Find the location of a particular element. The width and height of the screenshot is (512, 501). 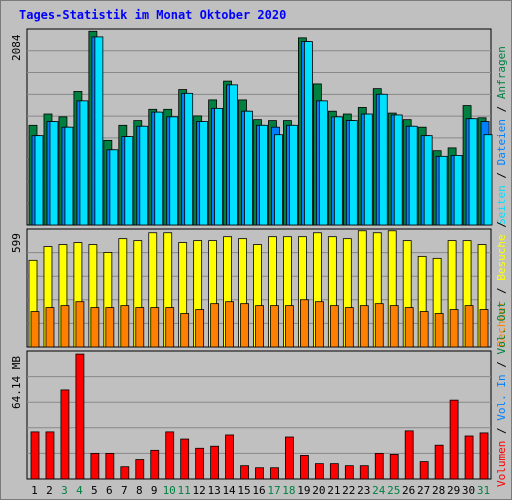

chart-title: Tages-Statistik im Monat Oktober 2020 is located at coordinates (152, 15).